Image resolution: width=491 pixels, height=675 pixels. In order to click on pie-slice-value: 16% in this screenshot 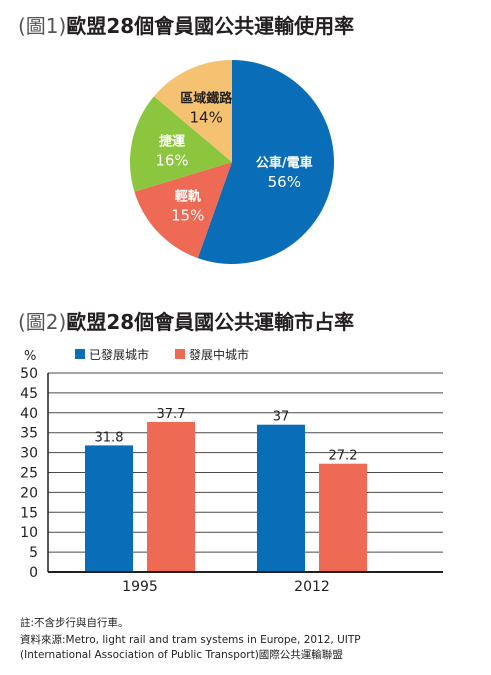, I will do `click(171, 161)`.